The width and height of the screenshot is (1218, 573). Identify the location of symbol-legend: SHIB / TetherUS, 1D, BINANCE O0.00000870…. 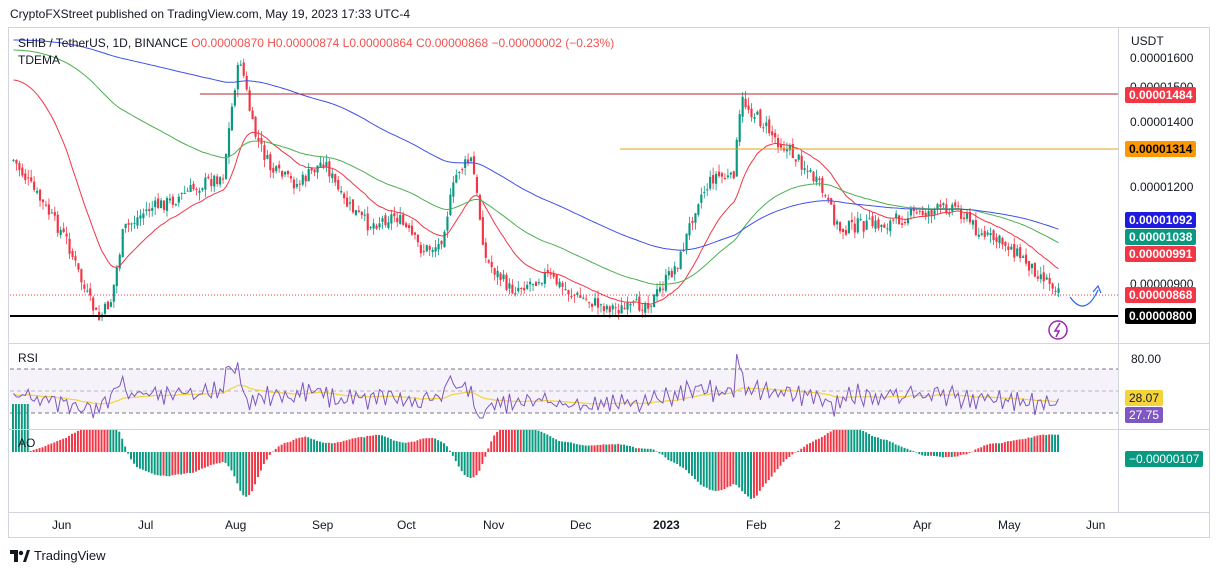
(316, 43).